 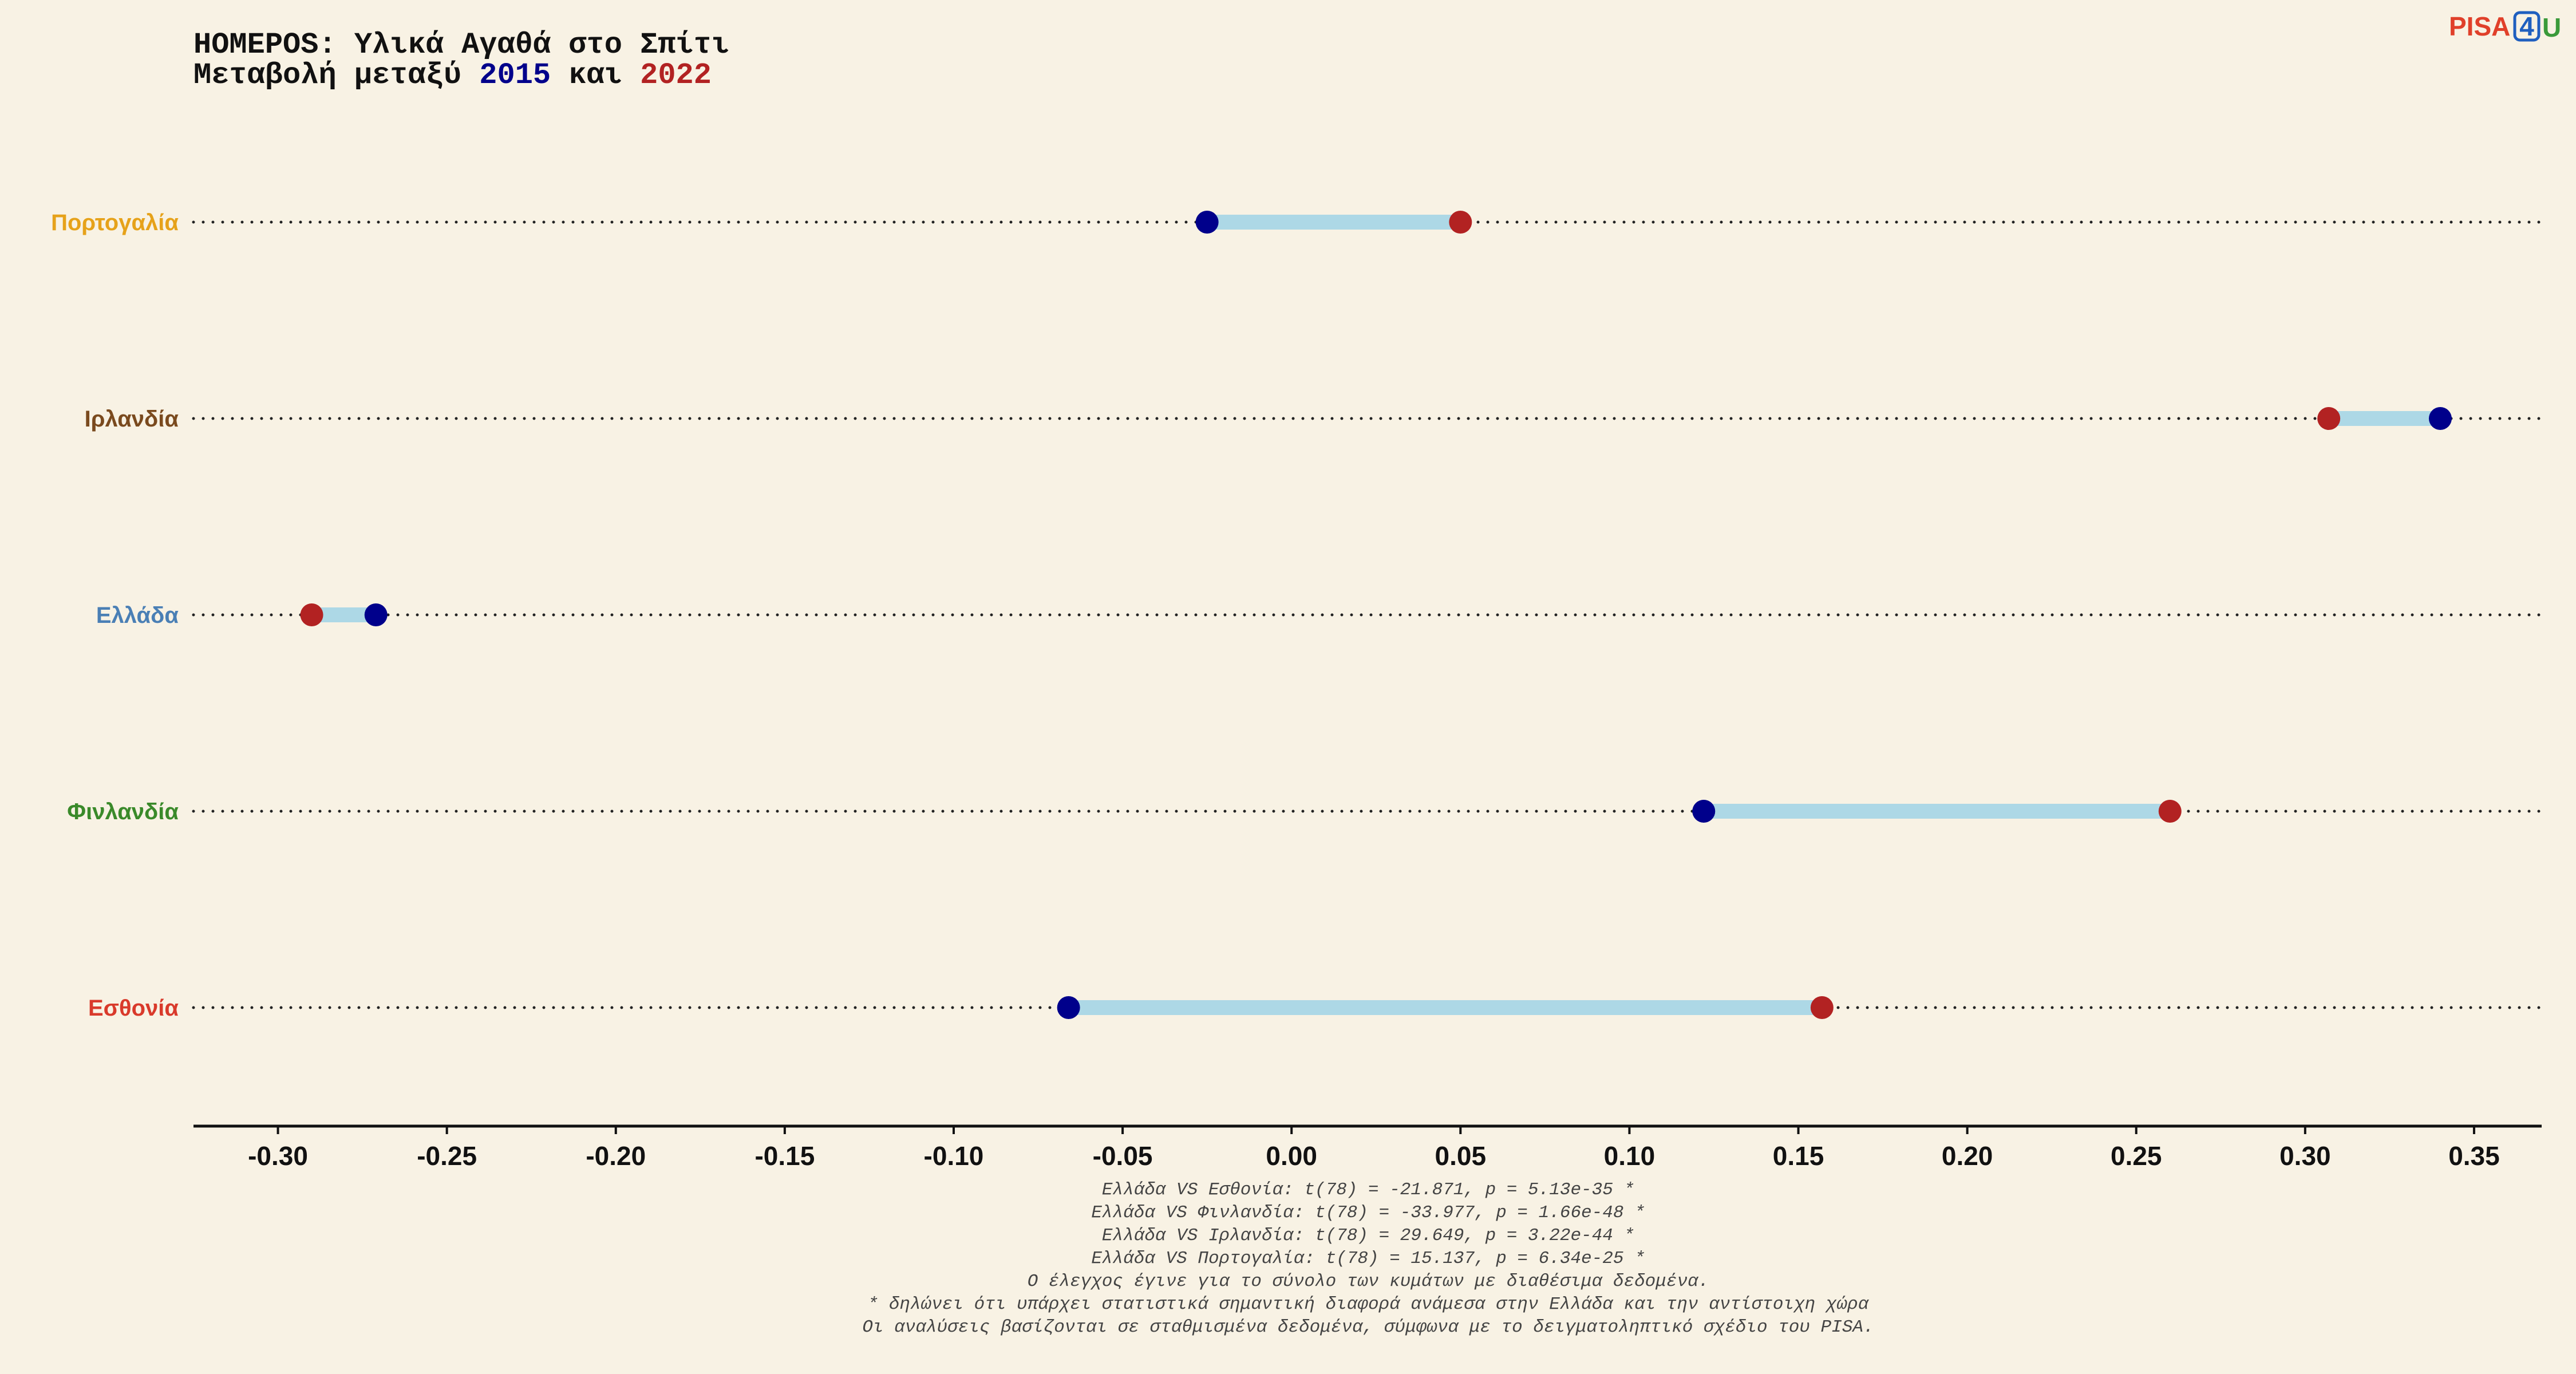 I want to click on logo-text-4: 4, so click(x=2526, y=26).